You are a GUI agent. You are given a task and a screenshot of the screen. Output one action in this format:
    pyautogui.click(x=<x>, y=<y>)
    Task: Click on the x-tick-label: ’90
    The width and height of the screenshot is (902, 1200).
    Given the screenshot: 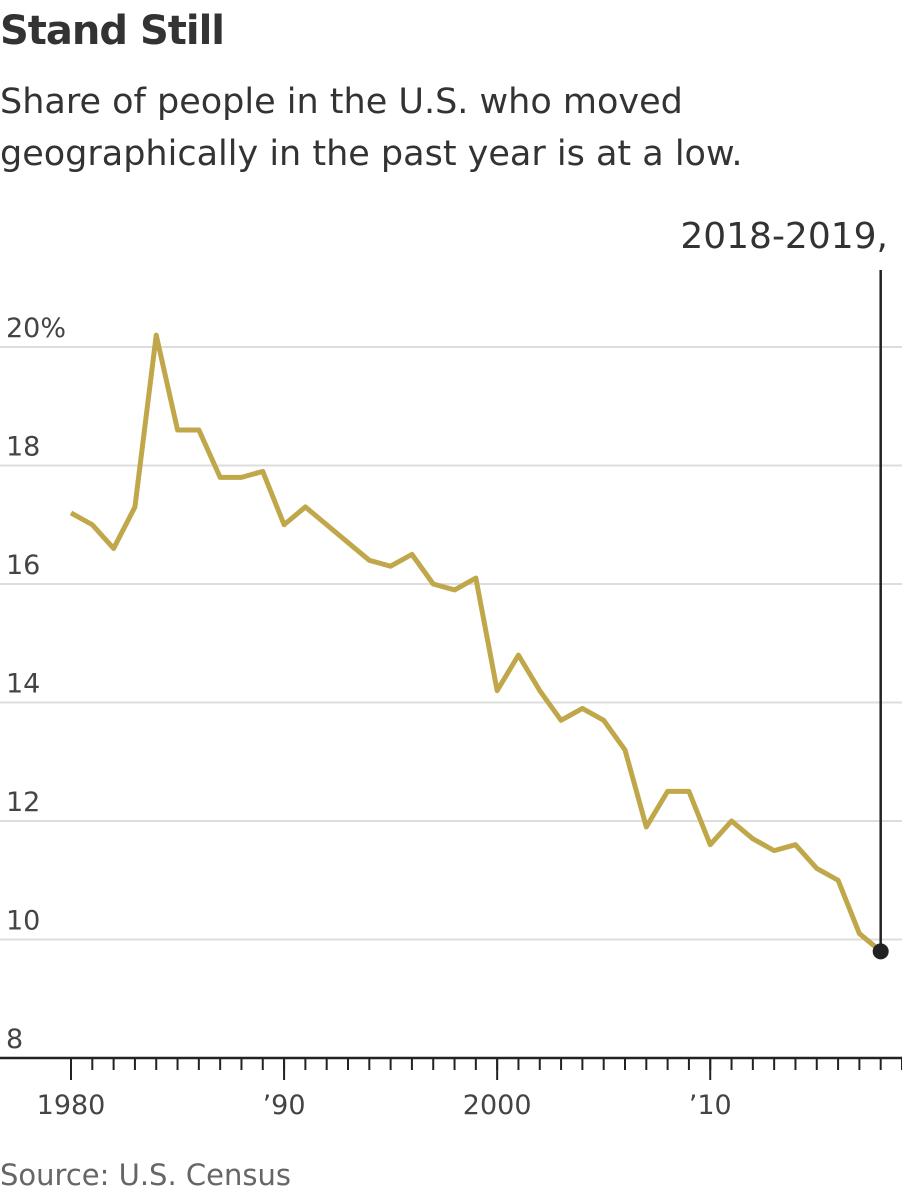 What is the action you would take?
    pyautogui.click(x=284, y=1105)
    